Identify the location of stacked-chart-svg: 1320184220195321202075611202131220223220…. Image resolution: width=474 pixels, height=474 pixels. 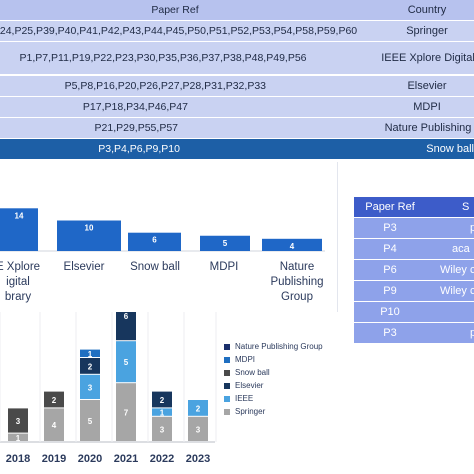
(108, 388).